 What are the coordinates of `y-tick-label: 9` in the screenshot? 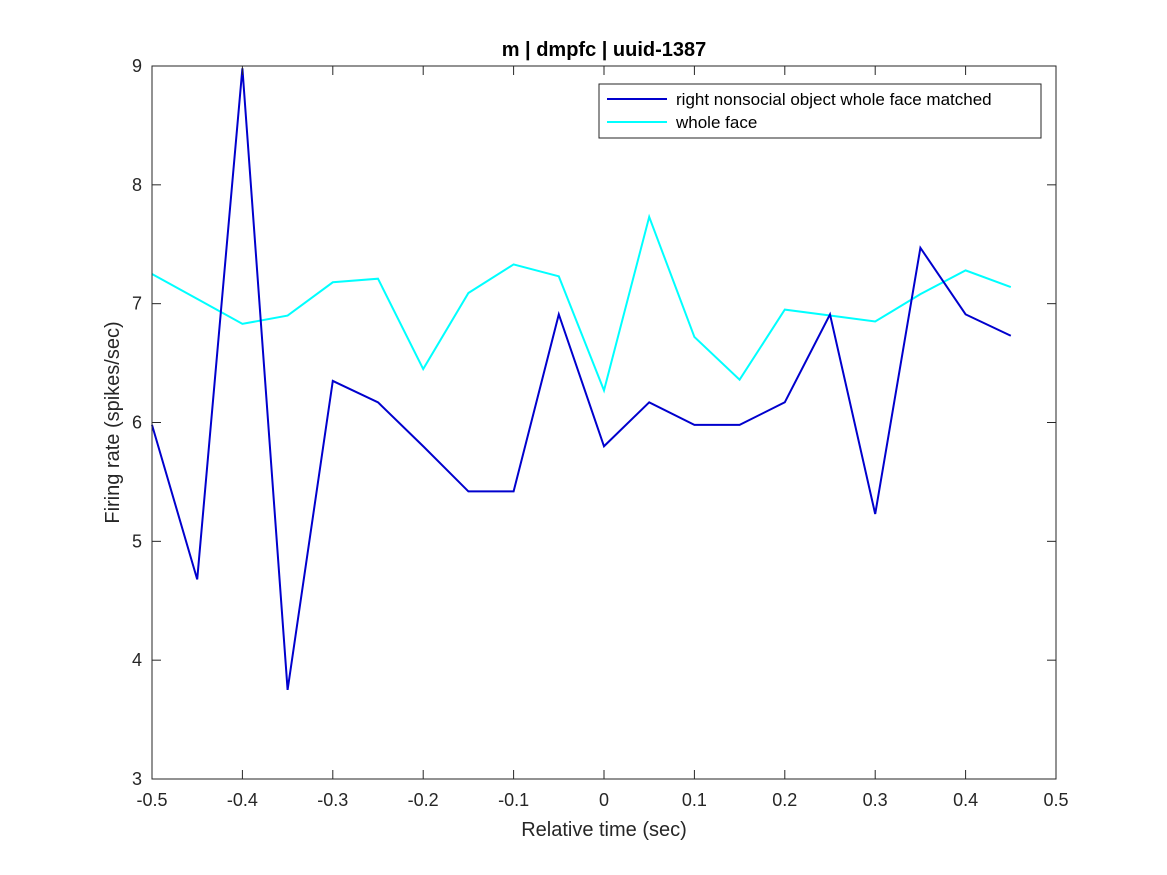 It's located at (137, 66).